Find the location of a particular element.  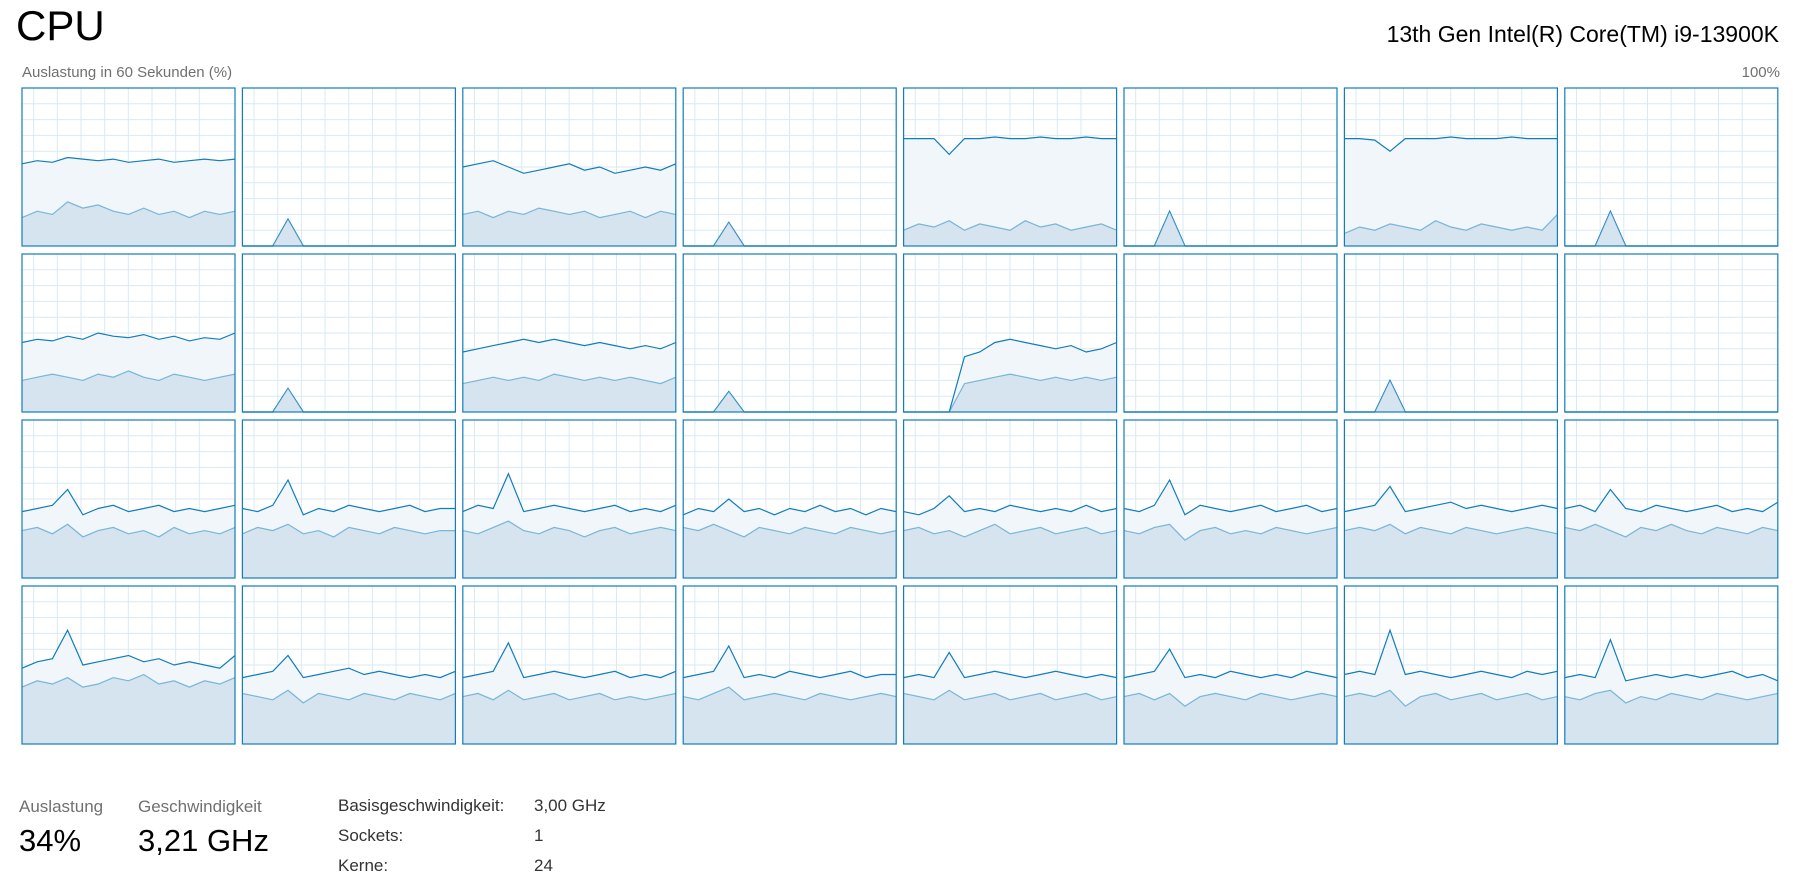

detail-value: 1 is located at coordinates (539, 835).